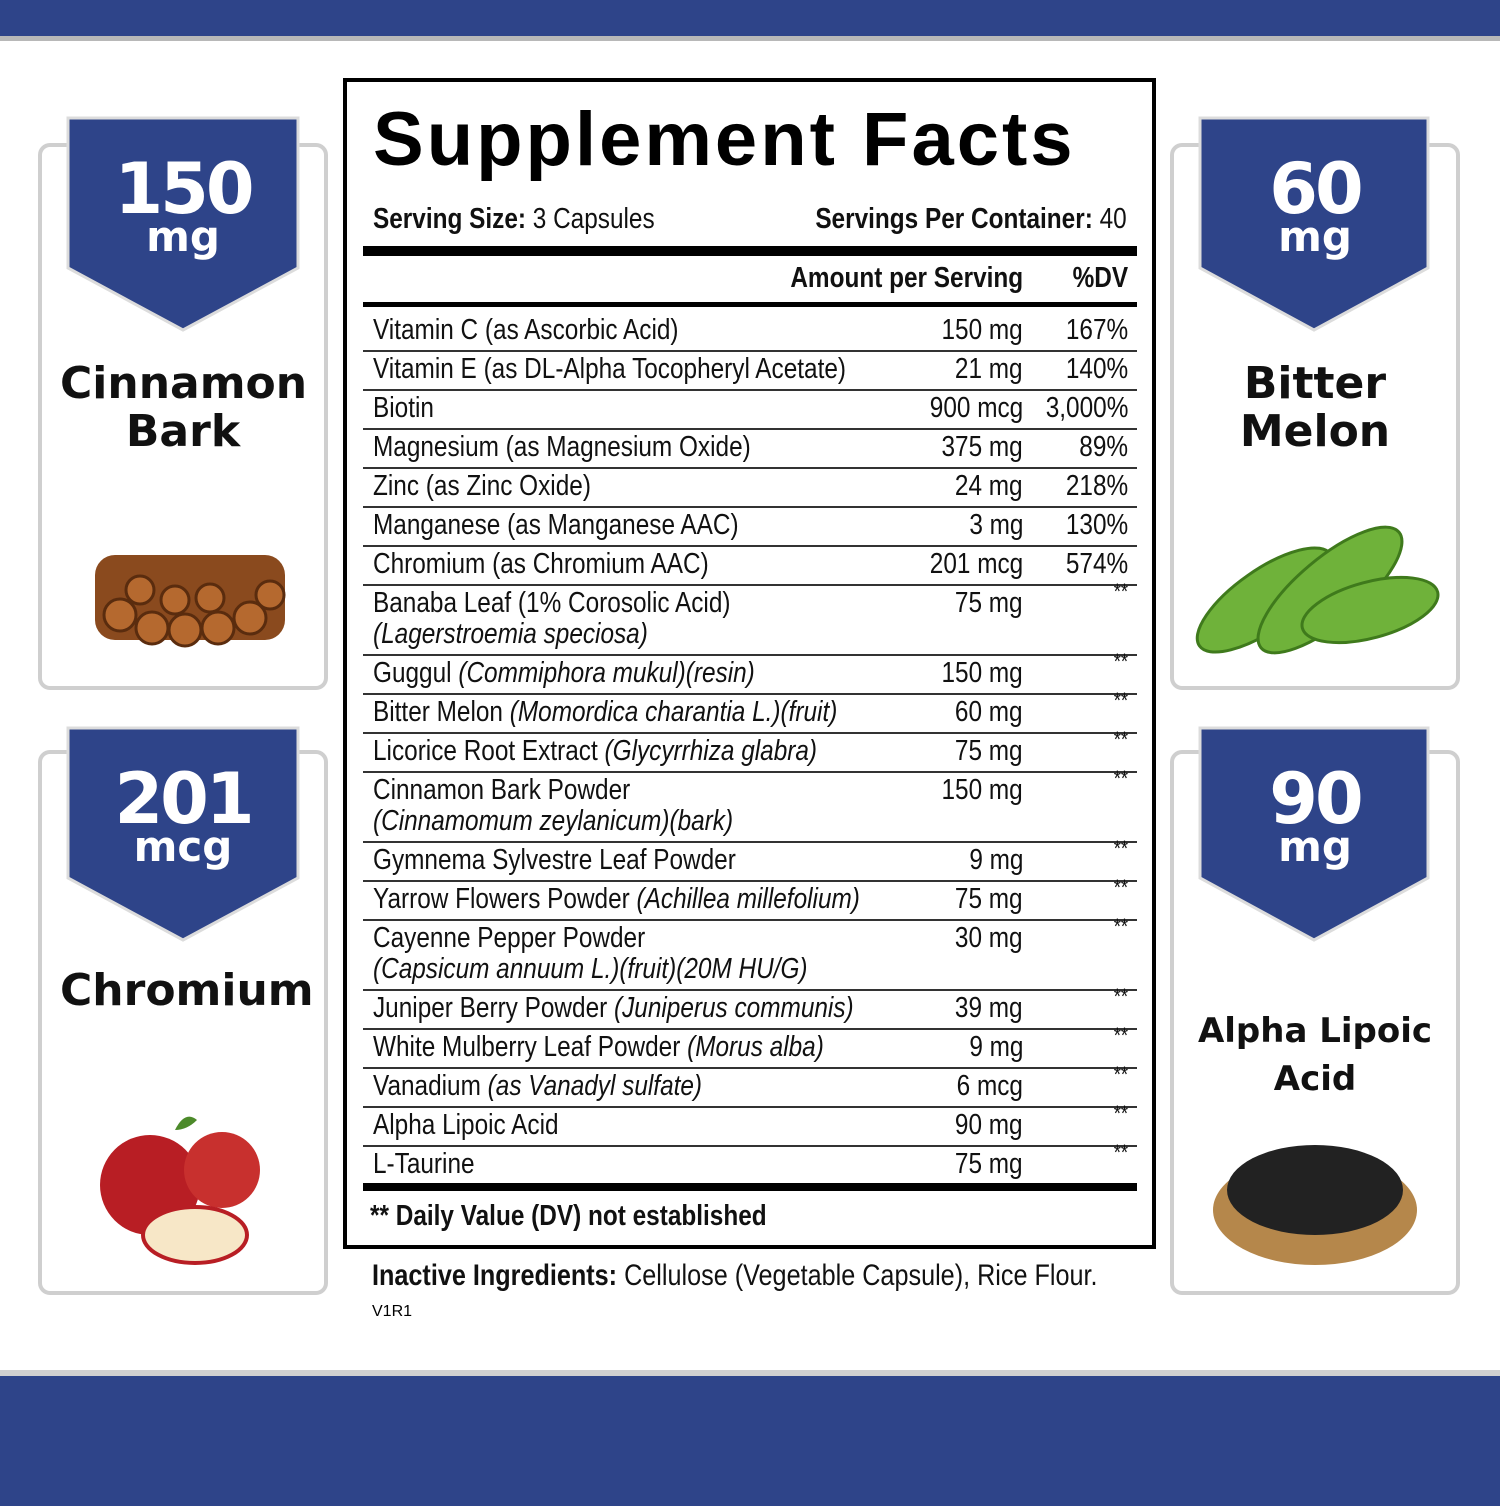 The image size is (1500, 1506). Describe the element at coordinates (184, 189) in the screenshot. I see `badge-amount: 150` at that location.